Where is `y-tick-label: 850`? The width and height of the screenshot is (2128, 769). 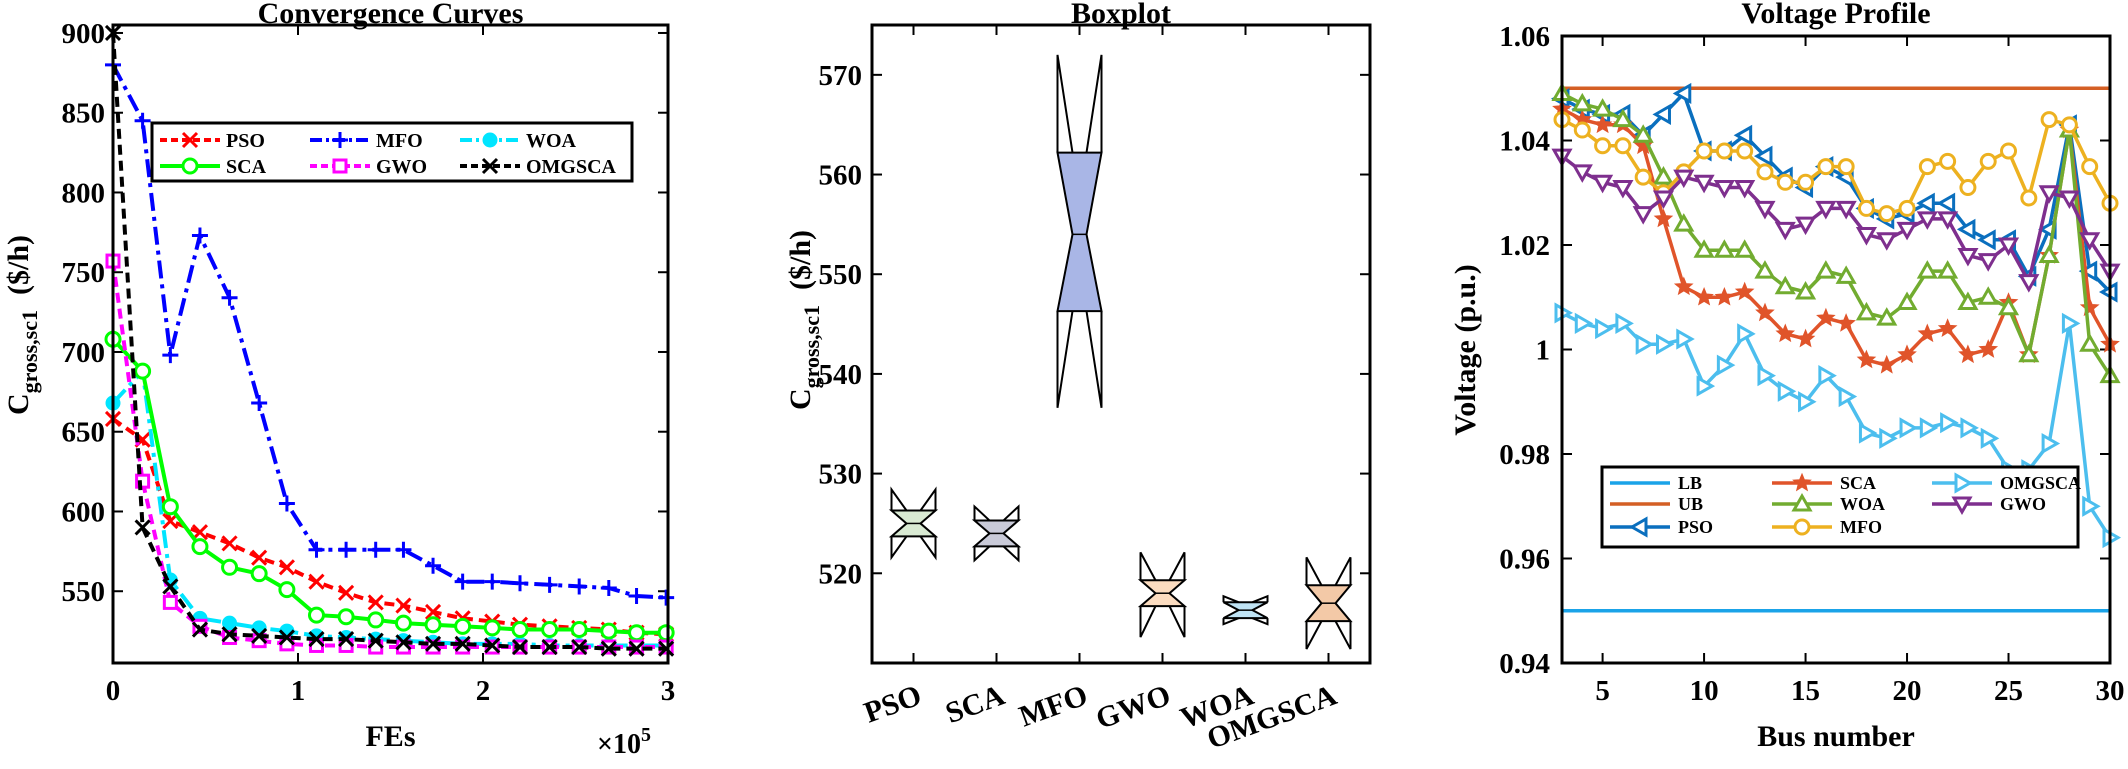 y-tick-label: 850 is located at coordinates (84, 114).